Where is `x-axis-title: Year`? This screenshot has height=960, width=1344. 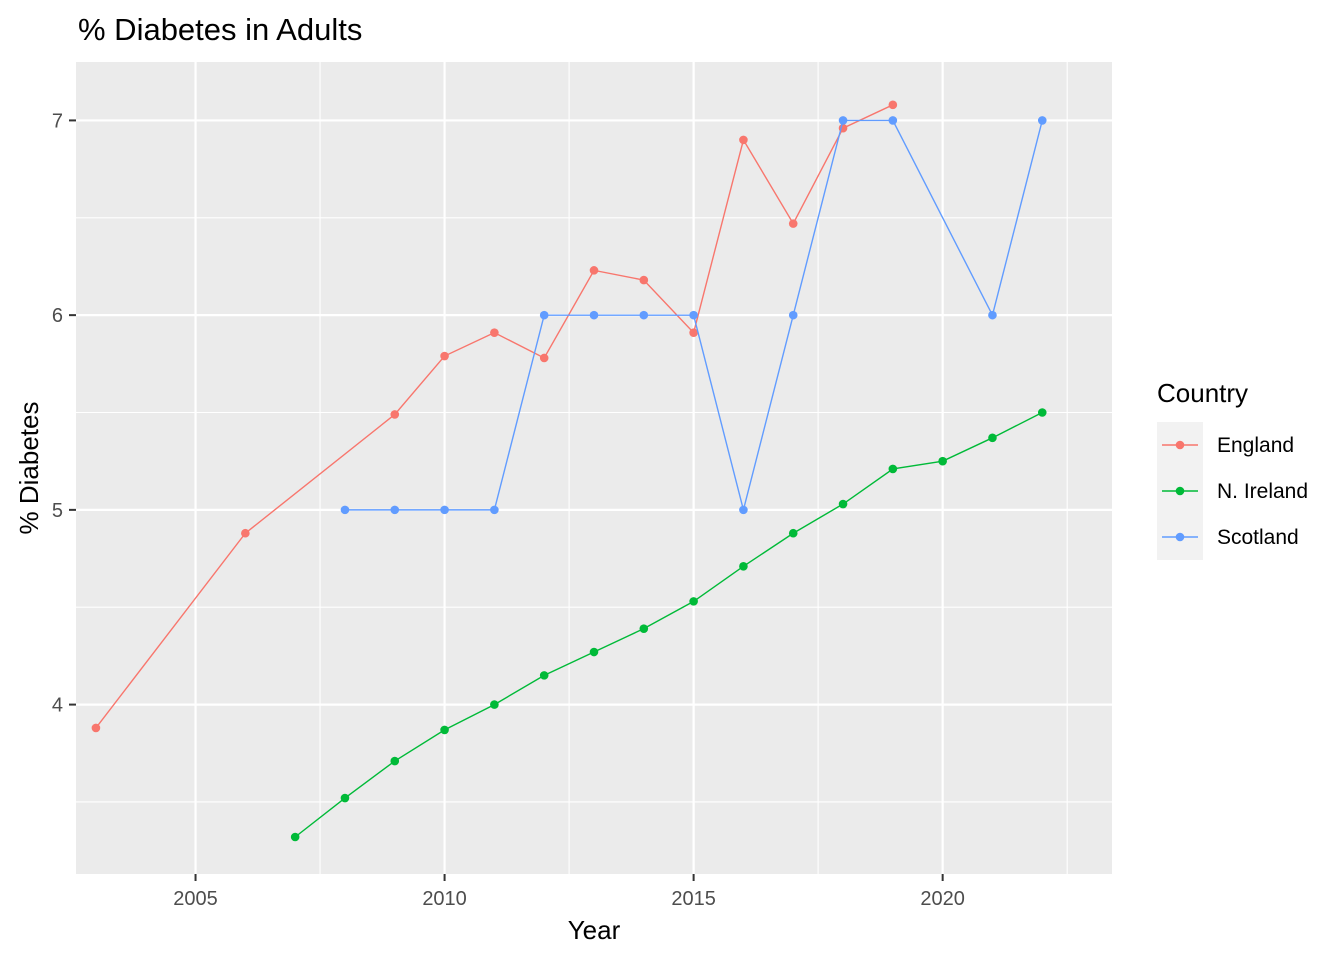 x-axis-title: Year is located at coordinates (594, 930).